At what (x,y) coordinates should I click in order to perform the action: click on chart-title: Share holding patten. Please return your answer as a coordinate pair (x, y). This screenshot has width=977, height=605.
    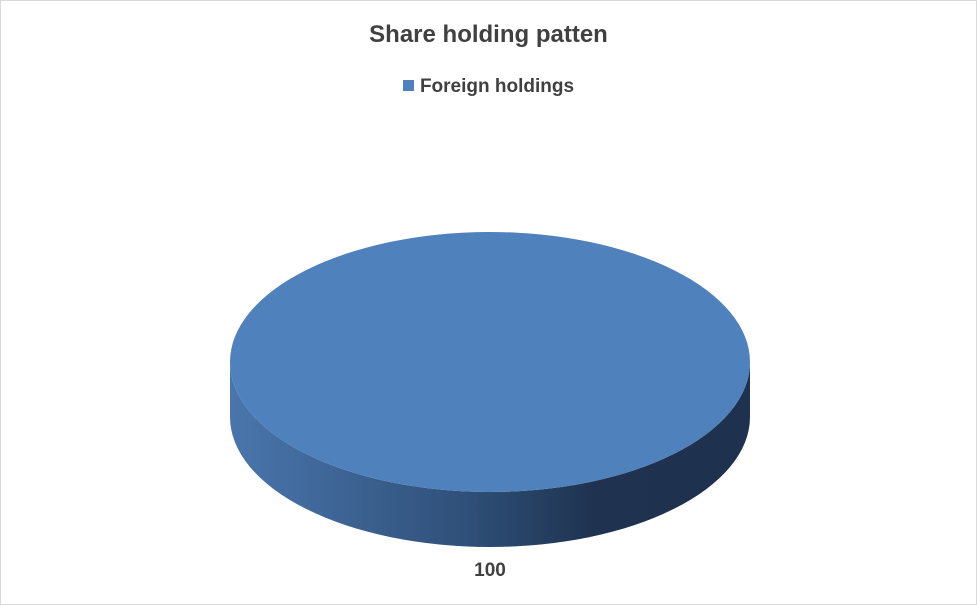
    Looking at the image, I should click on (488, 34).